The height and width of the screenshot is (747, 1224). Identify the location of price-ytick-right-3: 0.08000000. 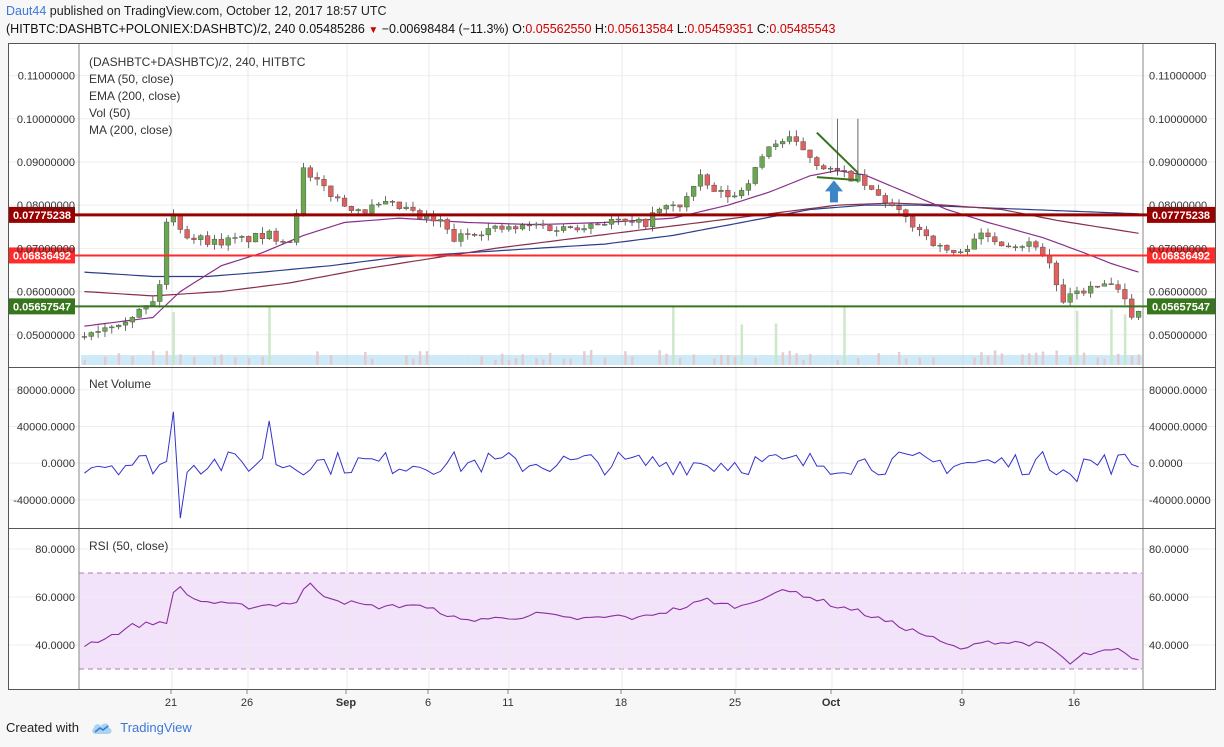
(1178, 206).